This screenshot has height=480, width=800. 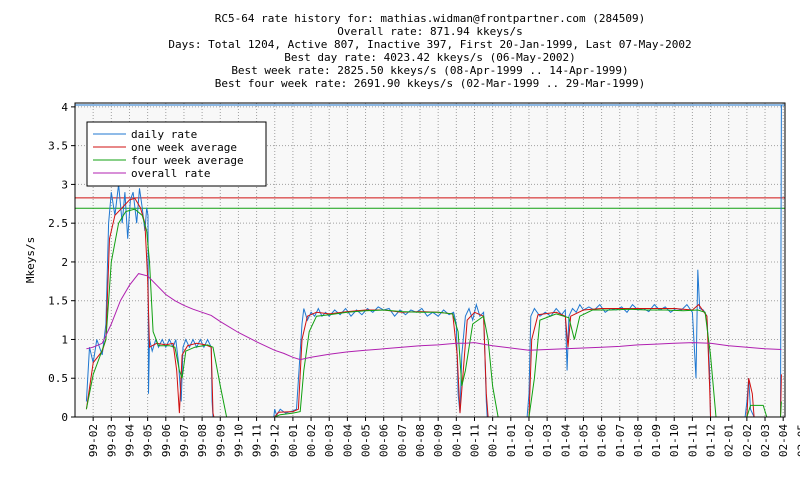 I want to click on x-tick-label: 99-05, so click(x=148, y=440).